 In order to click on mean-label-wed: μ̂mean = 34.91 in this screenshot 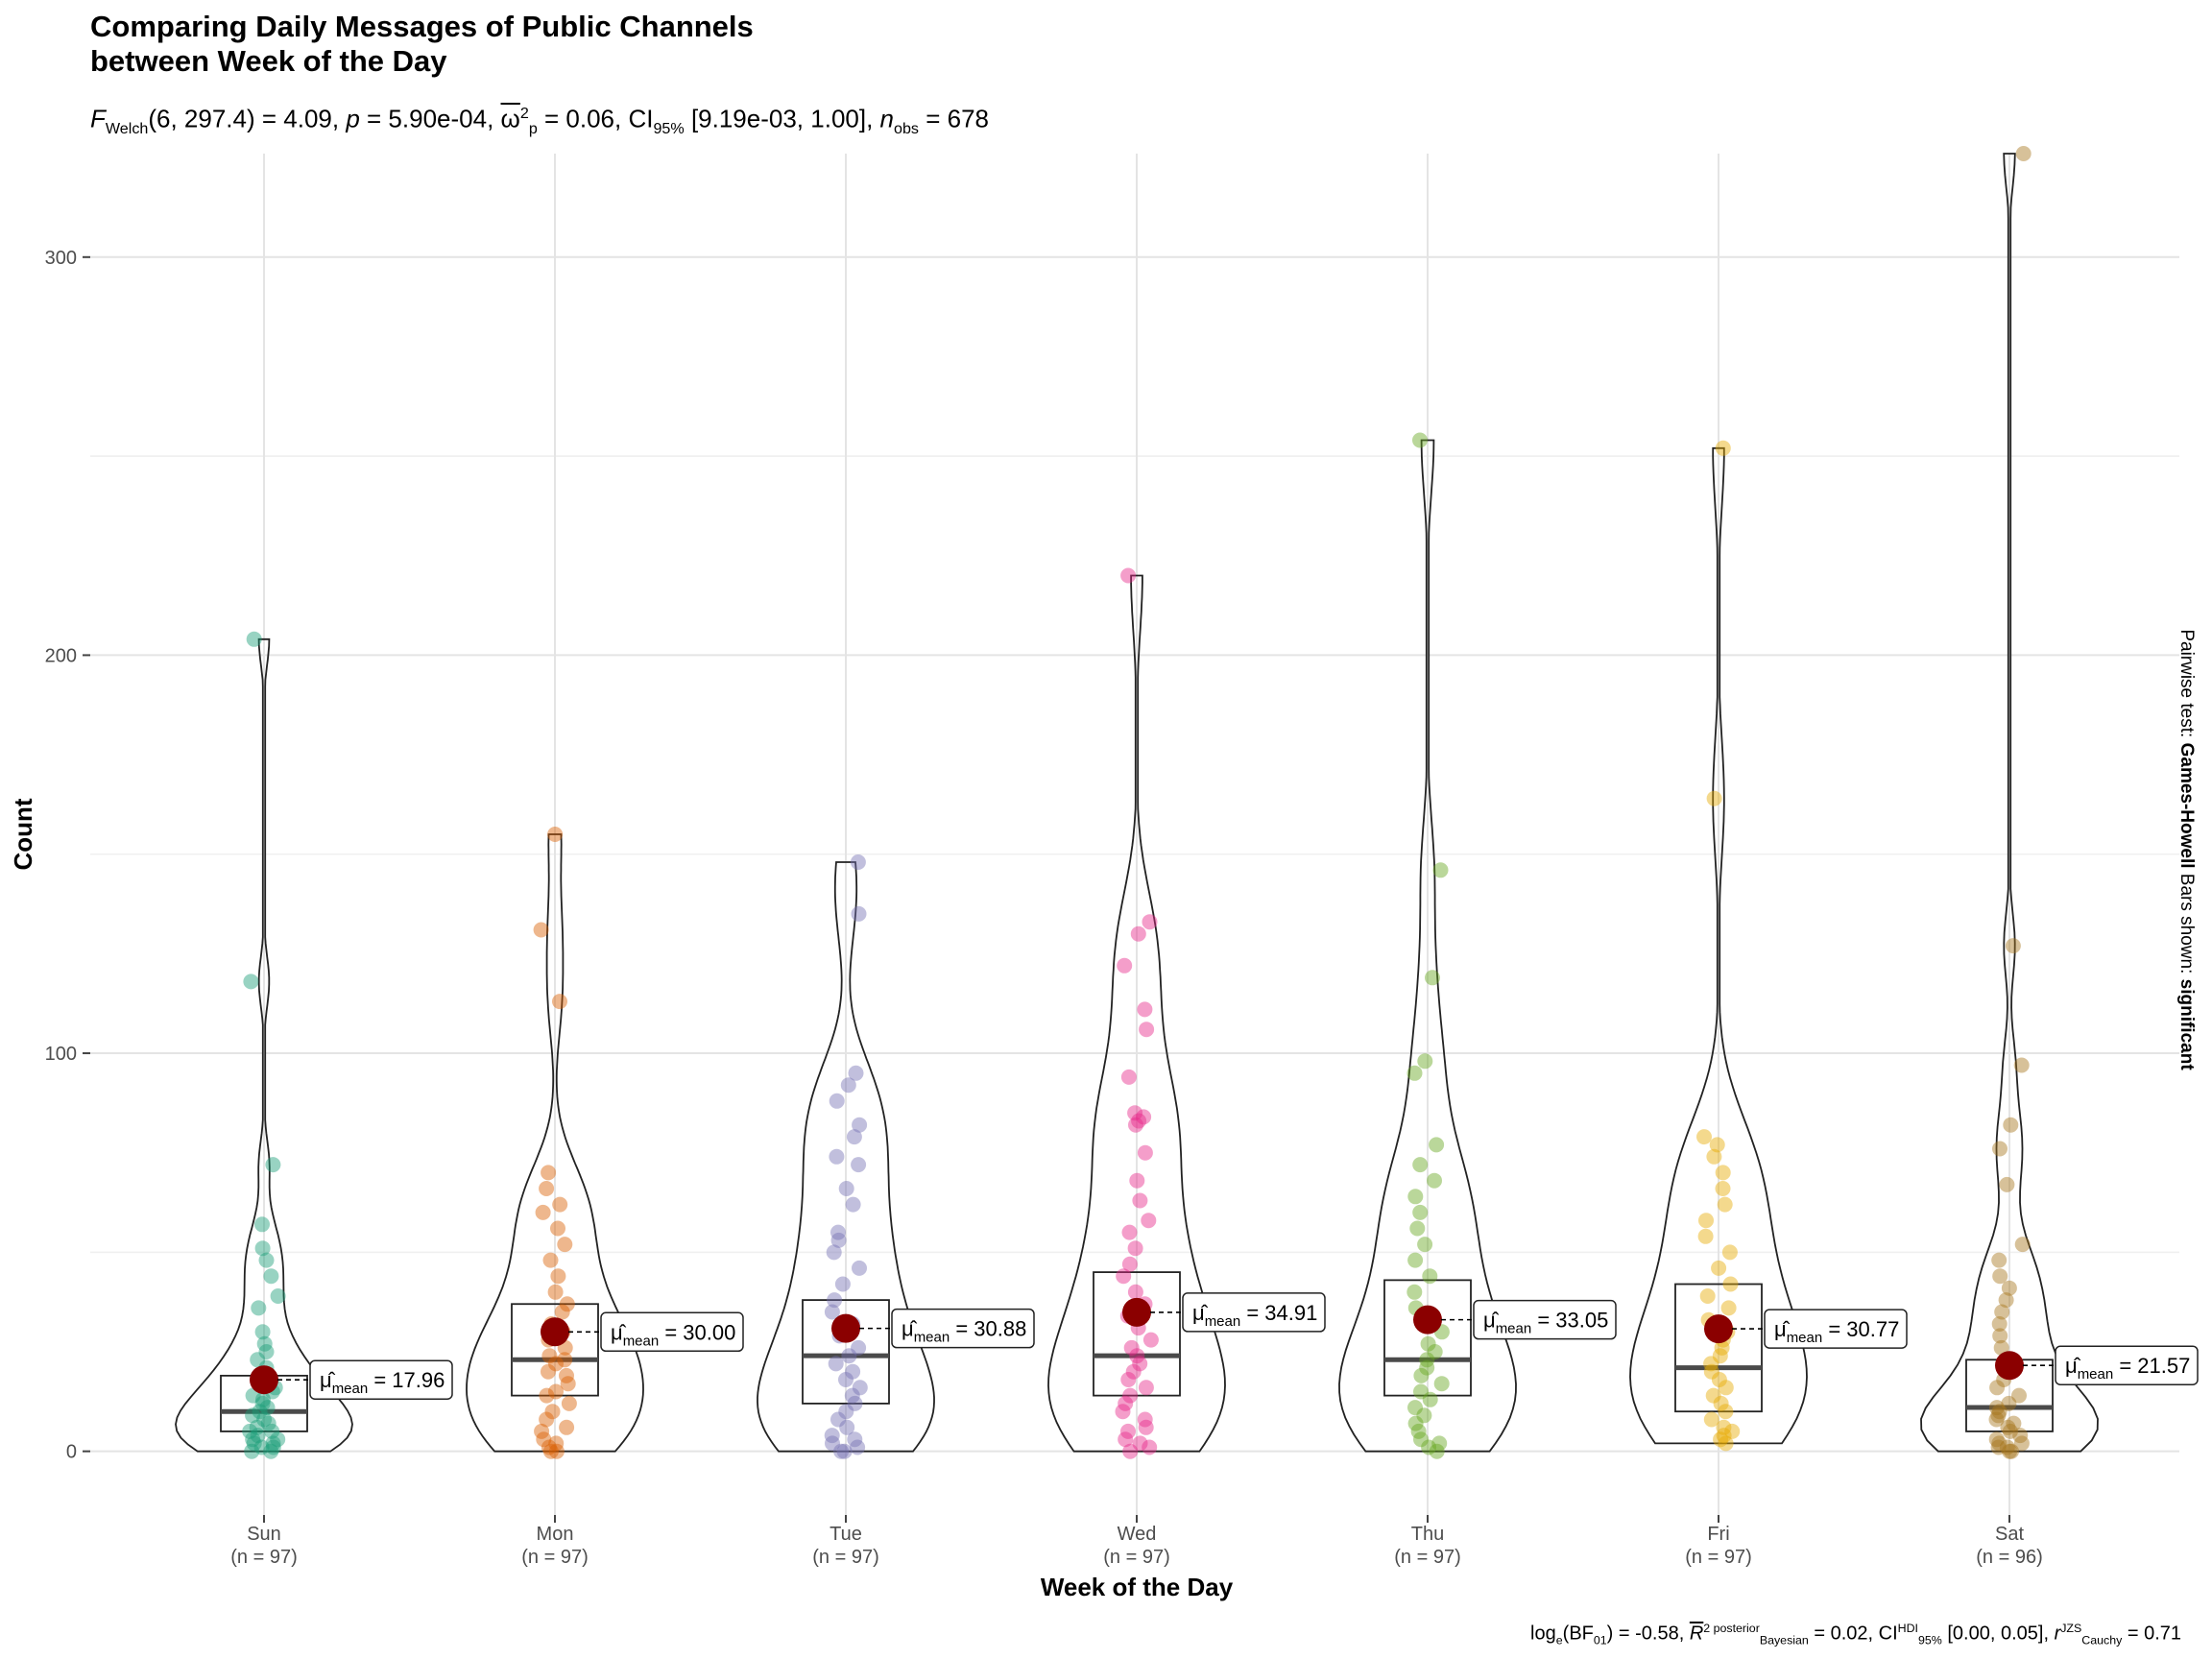, I will do `click(1254, 1315)`.